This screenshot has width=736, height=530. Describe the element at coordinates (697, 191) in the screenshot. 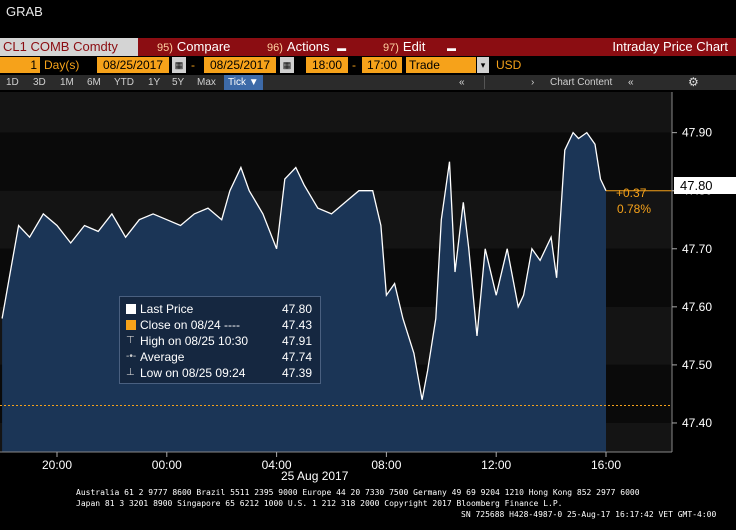

I see `y-tick-label: 47.80` at that location.